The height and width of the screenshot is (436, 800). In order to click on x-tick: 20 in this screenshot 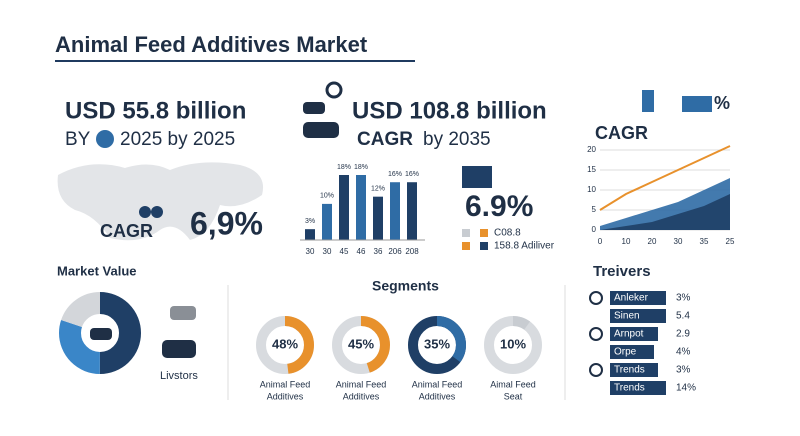, I will do `click(652, 241)`.